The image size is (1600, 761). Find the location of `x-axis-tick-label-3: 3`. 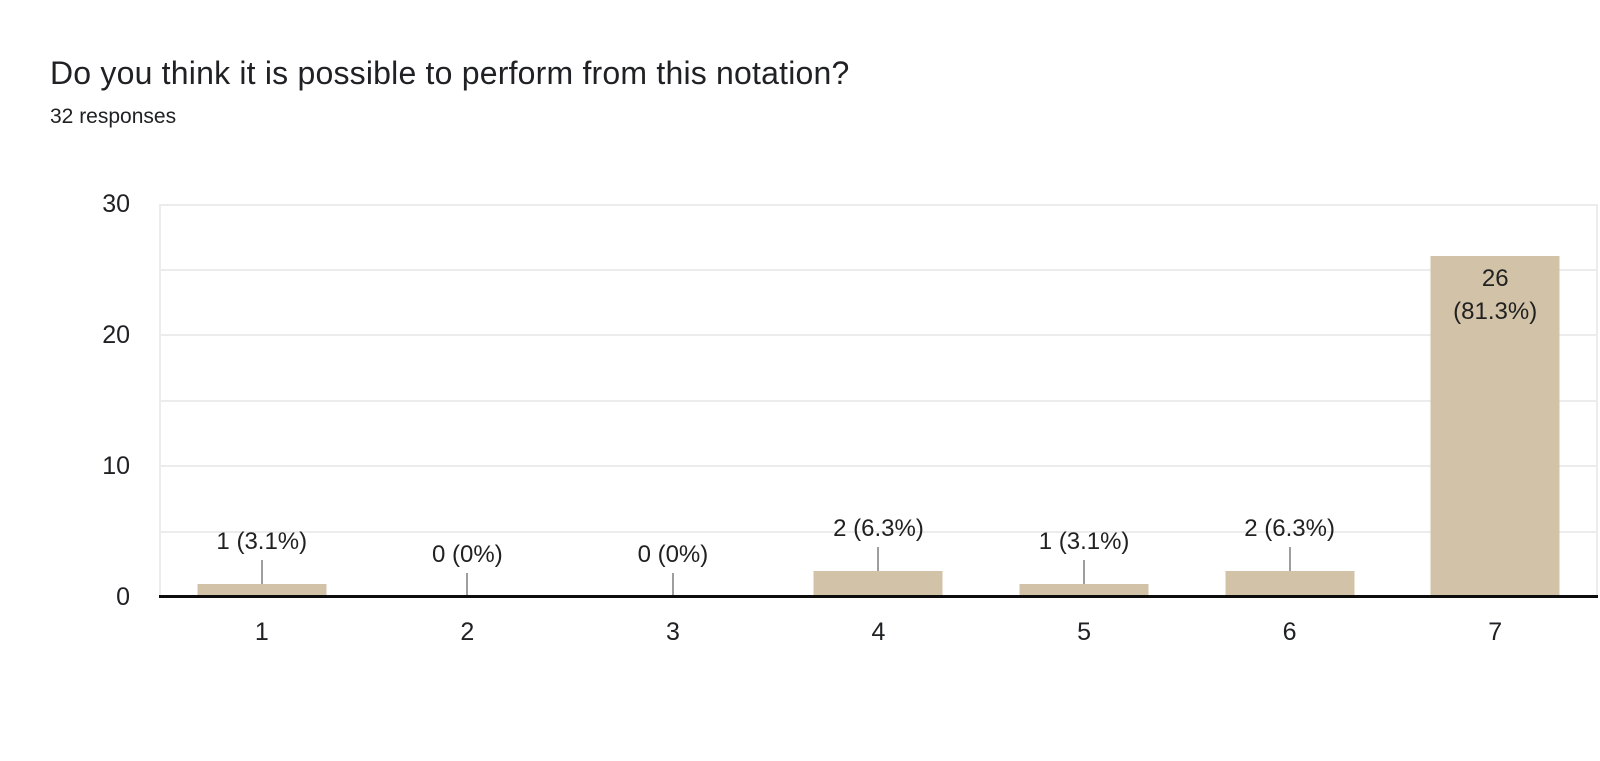

x-axis-tick-label-3: 3 is located at coordinates (672, 632).